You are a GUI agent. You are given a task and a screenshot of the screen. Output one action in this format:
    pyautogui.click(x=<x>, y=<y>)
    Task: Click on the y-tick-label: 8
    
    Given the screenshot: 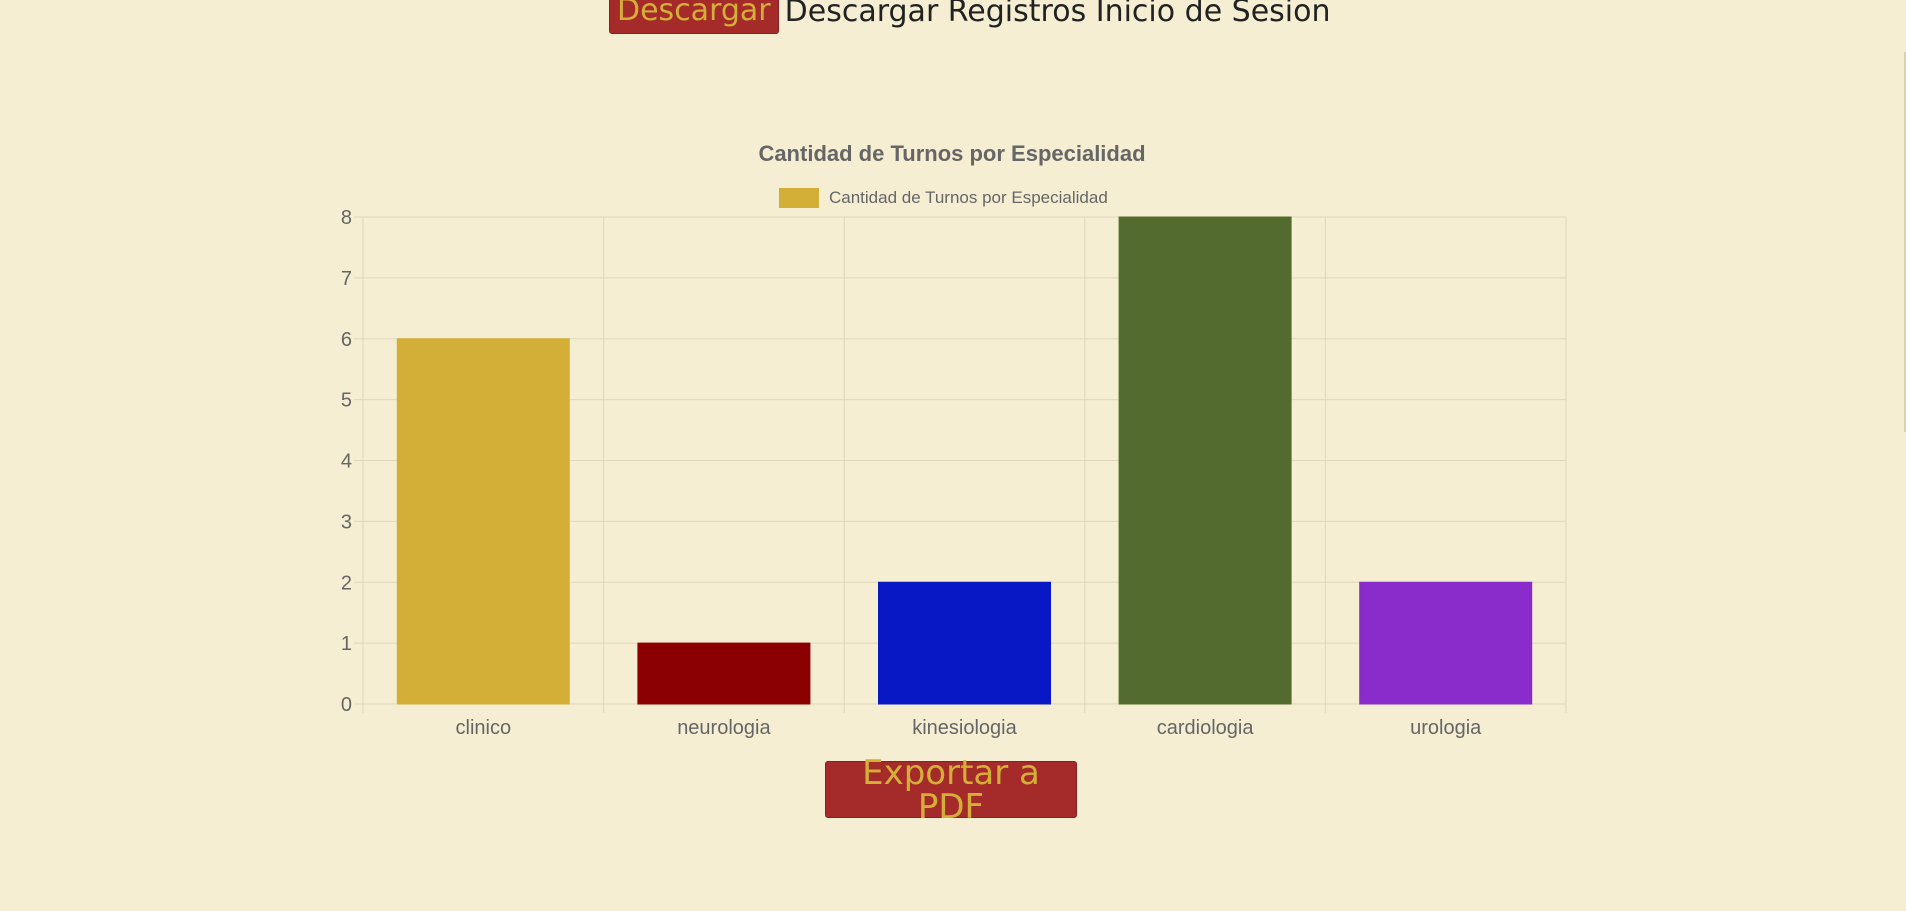 What is the action you would take?
    pyautogui.click(x=346, y=218)
    